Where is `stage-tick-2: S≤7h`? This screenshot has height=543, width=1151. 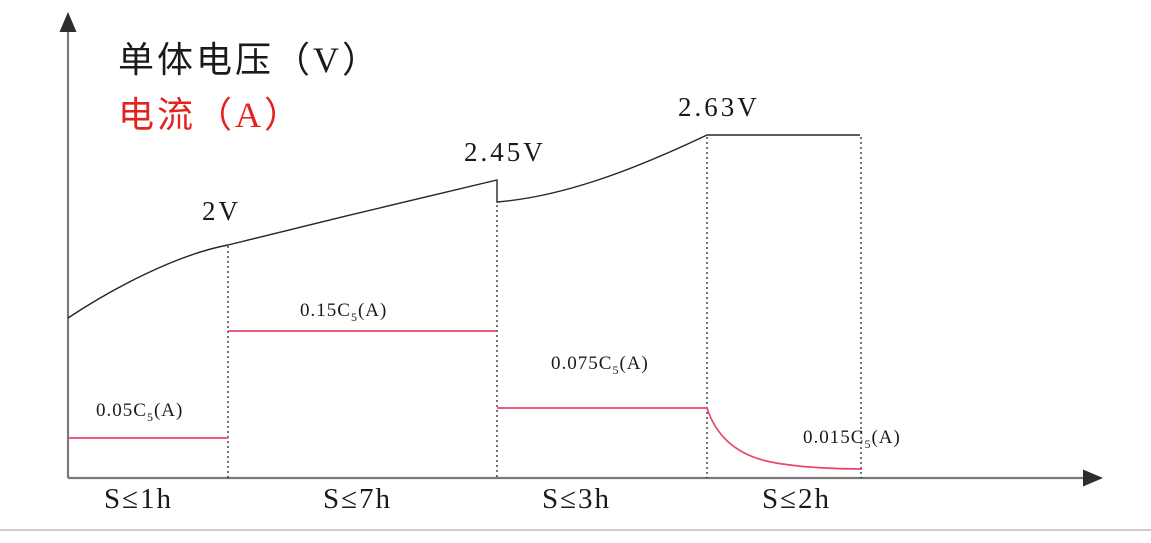 stage-tick-2: S≤7h is located at coordinates (358, 499).